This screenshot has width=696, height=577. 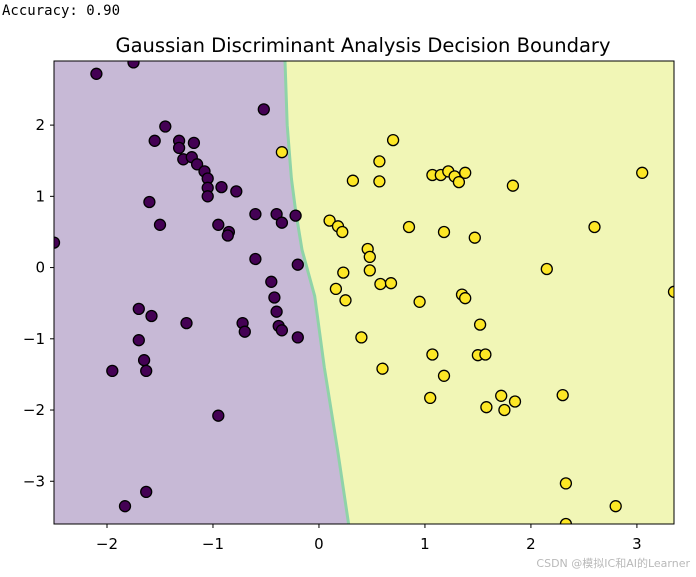 What do you see at coordinates (34, 481) in the screenshot?
I see `y-tick-label: −3` at bounding box center [34, 481].